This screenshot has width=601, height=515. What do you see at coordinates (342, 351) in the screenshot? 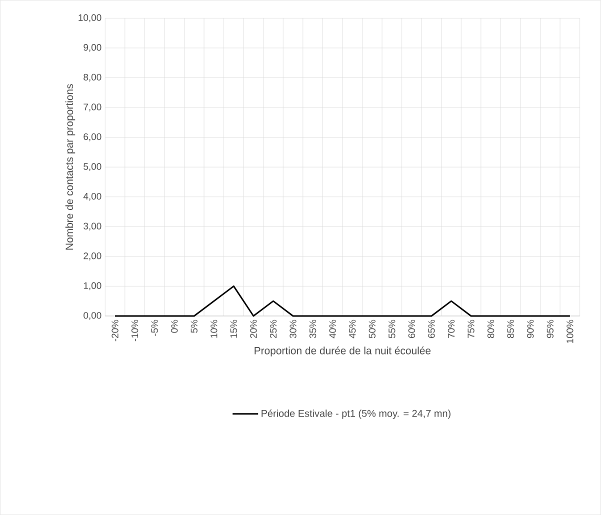
I see `x-axis-title: Proportion de durée de la nuit écoulée` at bounding box center [342, 351].